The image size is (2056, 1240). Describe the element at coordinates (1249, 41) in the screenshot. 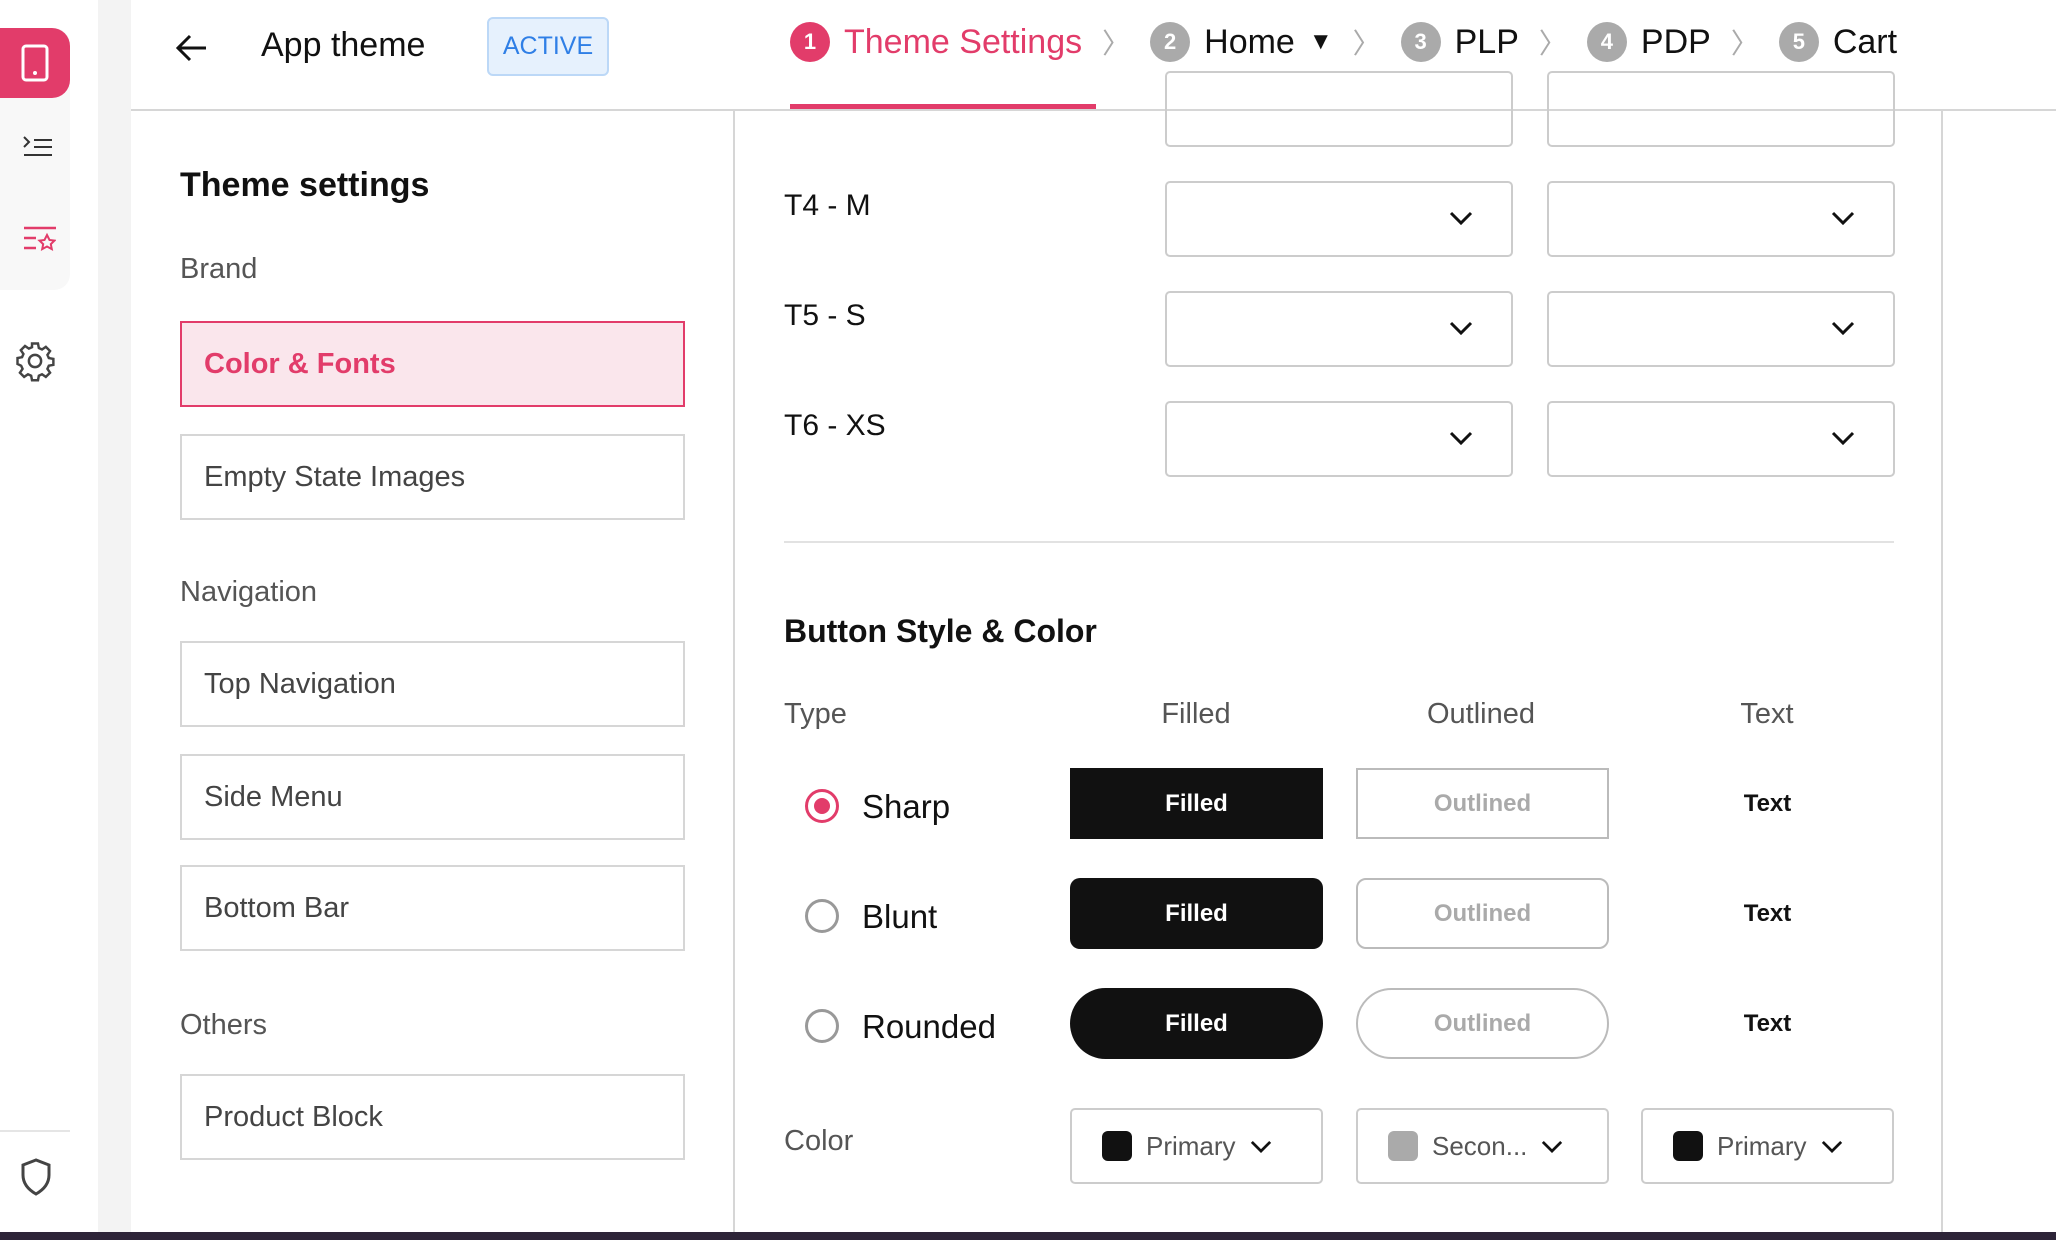

I see `step-home: Home` at that location.